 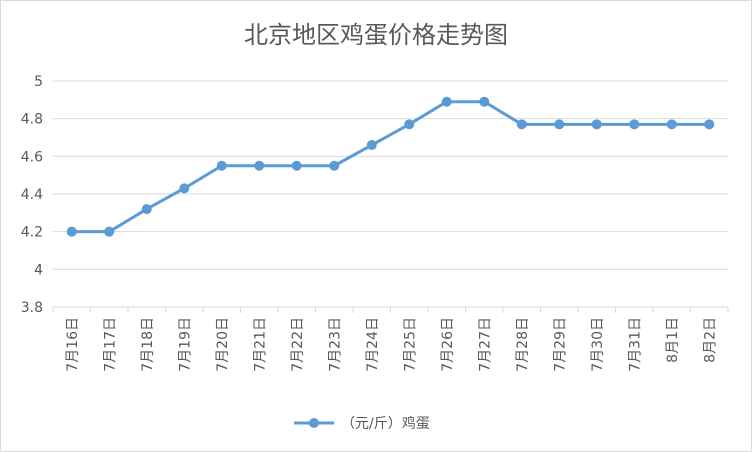 I want to click on x-tick-label: 7月30日, so click(x=598, y=344).